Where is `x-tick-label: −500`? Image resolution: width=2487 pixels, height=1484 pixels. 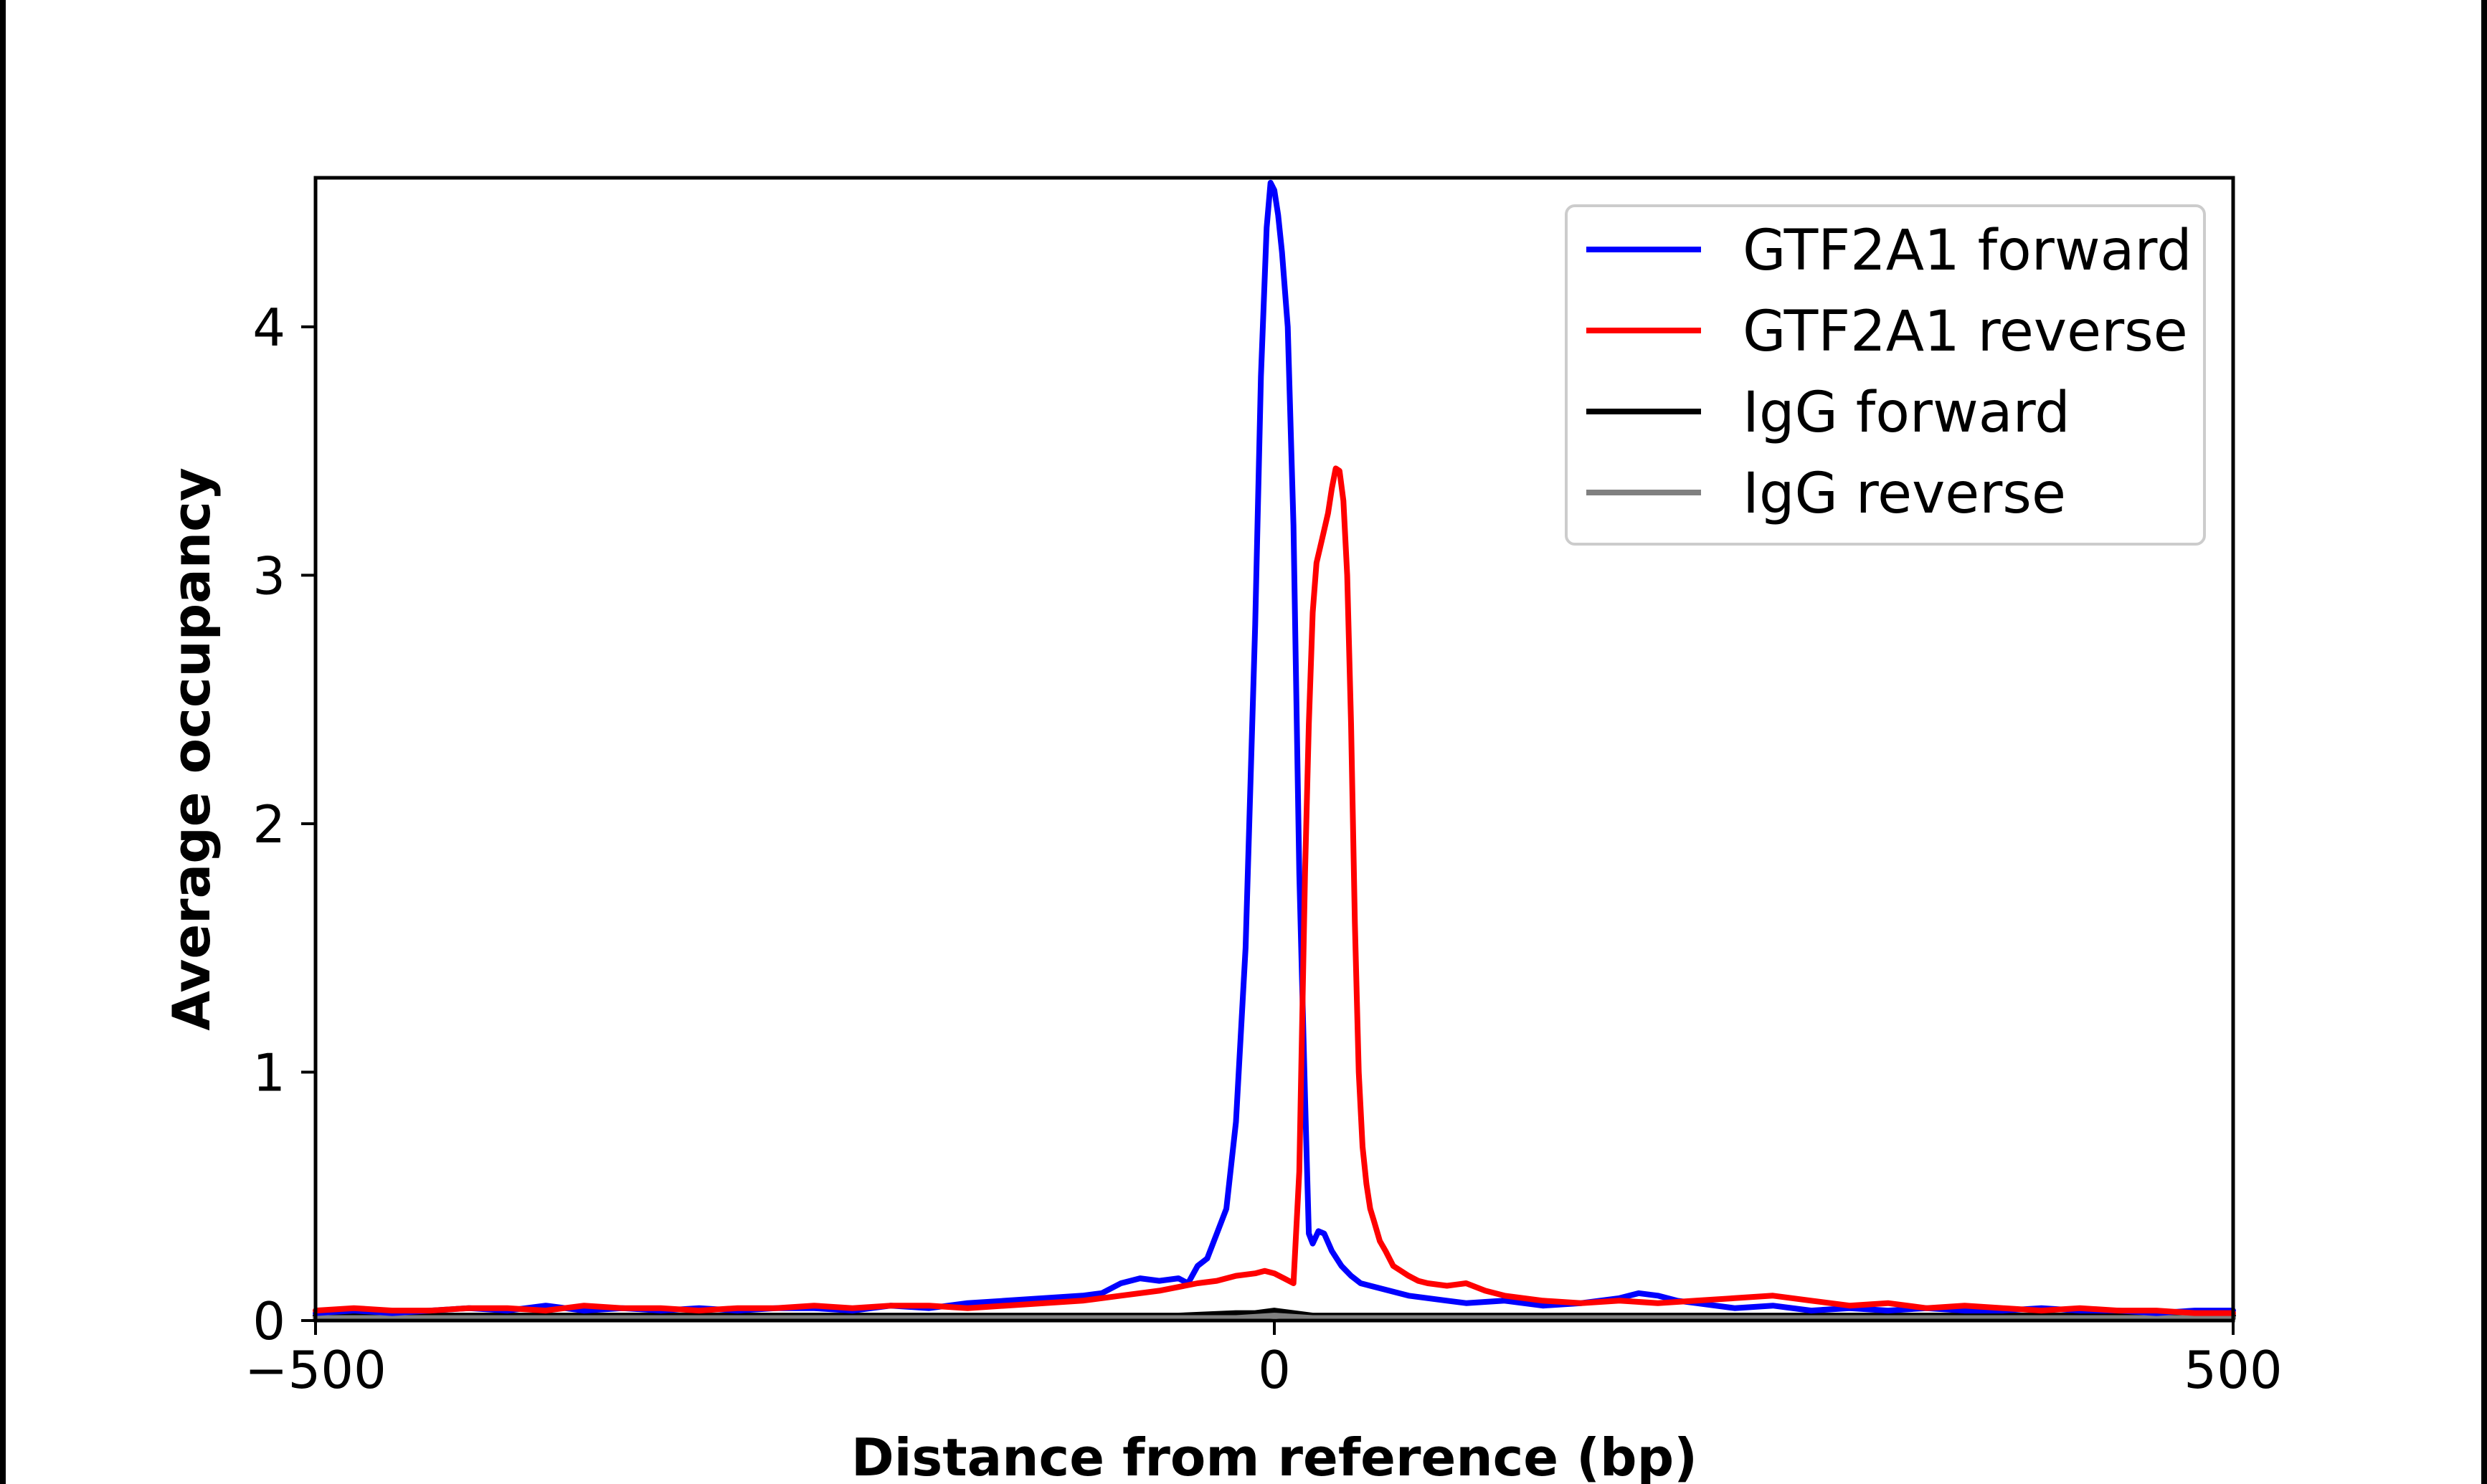 x-tick-label: −500 is located at coordinates (316, 1370).